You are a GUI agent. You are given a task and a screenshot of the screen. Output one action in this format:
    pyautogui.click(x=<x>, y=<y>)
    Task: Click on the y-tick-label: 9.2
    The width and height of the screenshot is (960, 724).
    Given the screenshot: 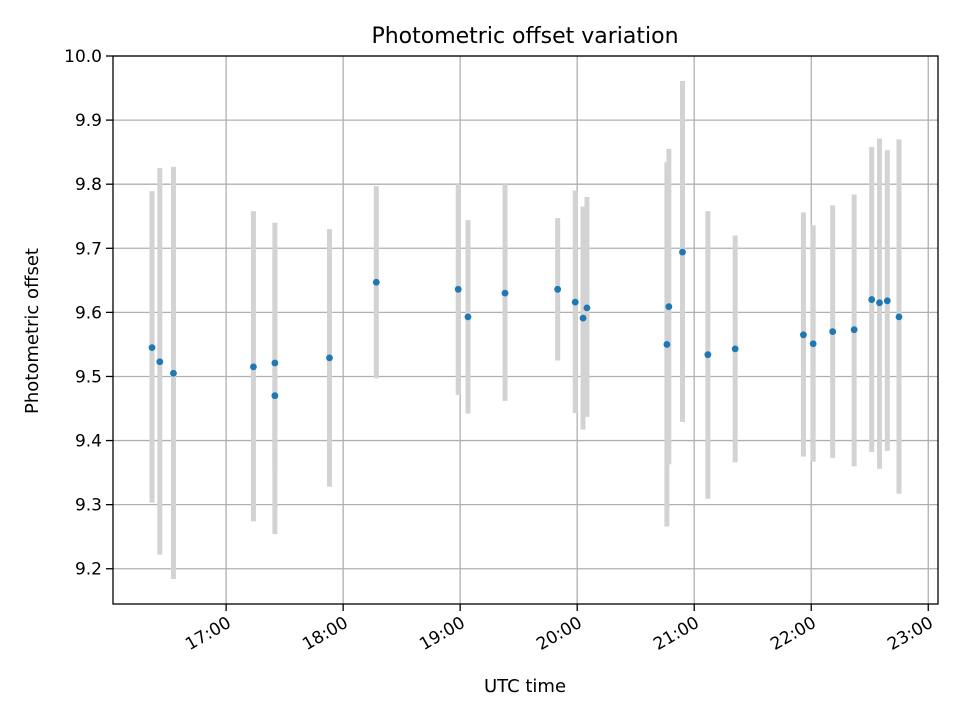 What is the action you would take?
    pyautogui.click(x=88, y=570)
    